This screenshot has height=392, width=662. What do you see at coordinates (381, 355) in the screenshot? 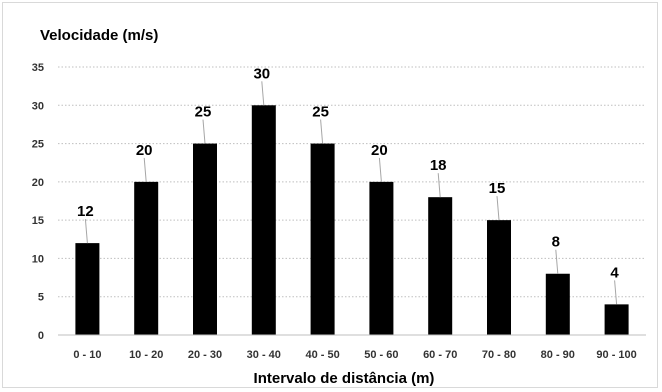
I see `x-tick-label: 50 - 60` at bounding box center [381, 355].